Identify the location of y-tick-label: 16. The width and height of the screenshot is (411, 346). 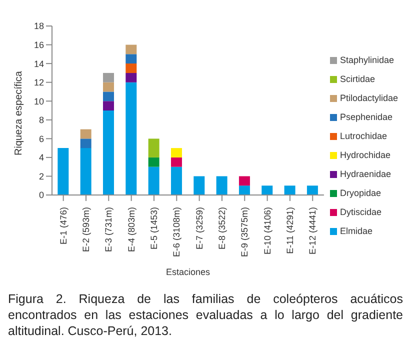
(39, 45).